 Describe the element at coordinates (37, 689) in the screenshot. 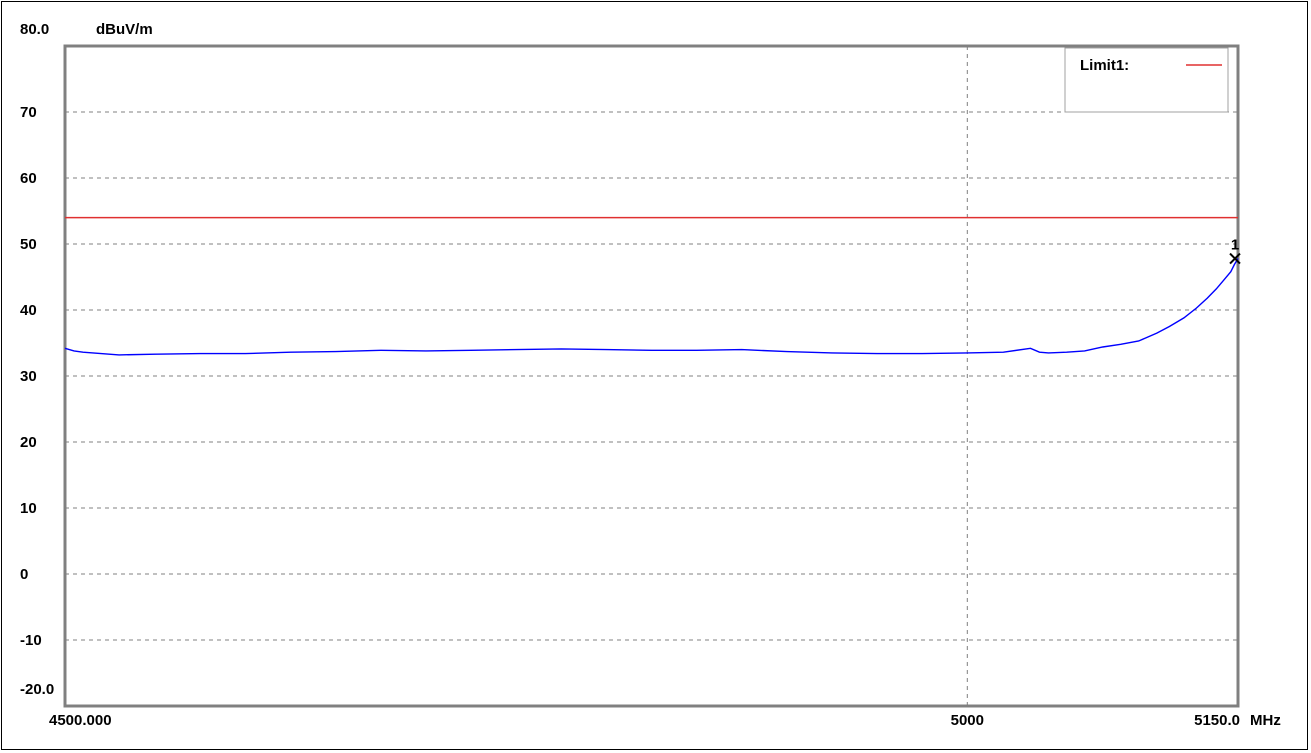

I see `y-tick-label: -20.0` at that location.